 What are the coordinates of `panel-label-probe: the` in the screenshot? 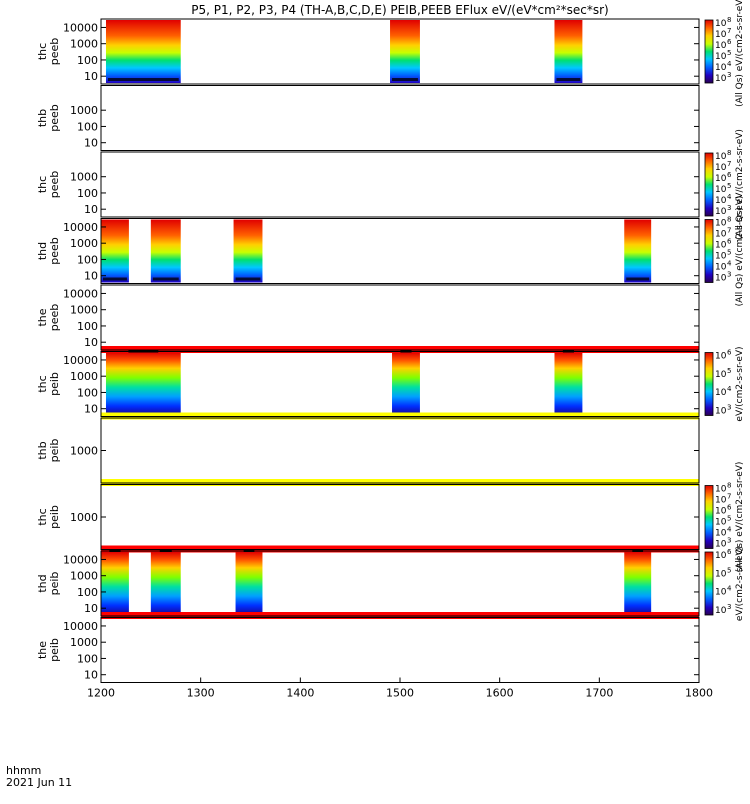 It's located at (42, 317).